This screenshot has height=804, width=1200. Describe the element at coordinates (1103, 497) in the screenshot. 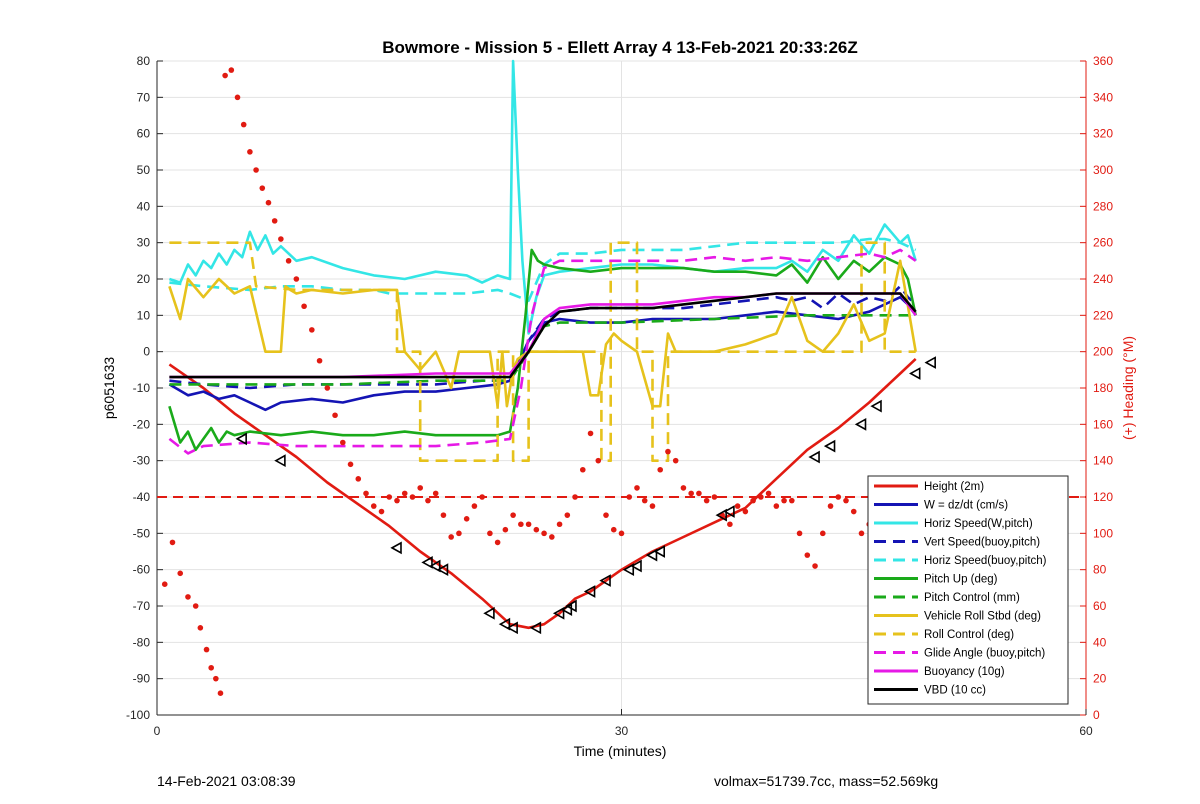

I see `y2-tick-label-12: 120` at that location.